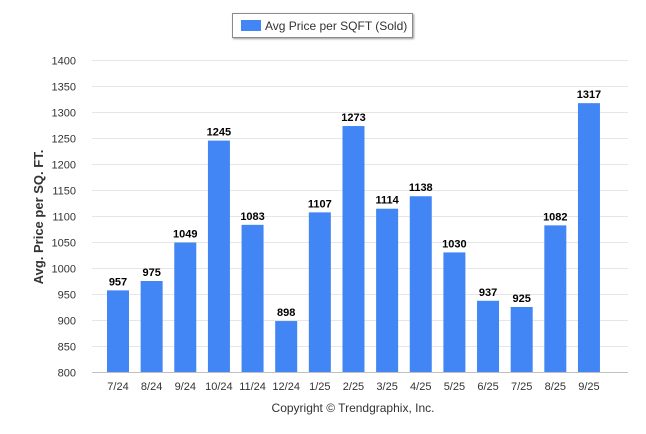 This screenshot has width=646, height=434. I want to click on y-tick-label: 850, so click(67, 348).